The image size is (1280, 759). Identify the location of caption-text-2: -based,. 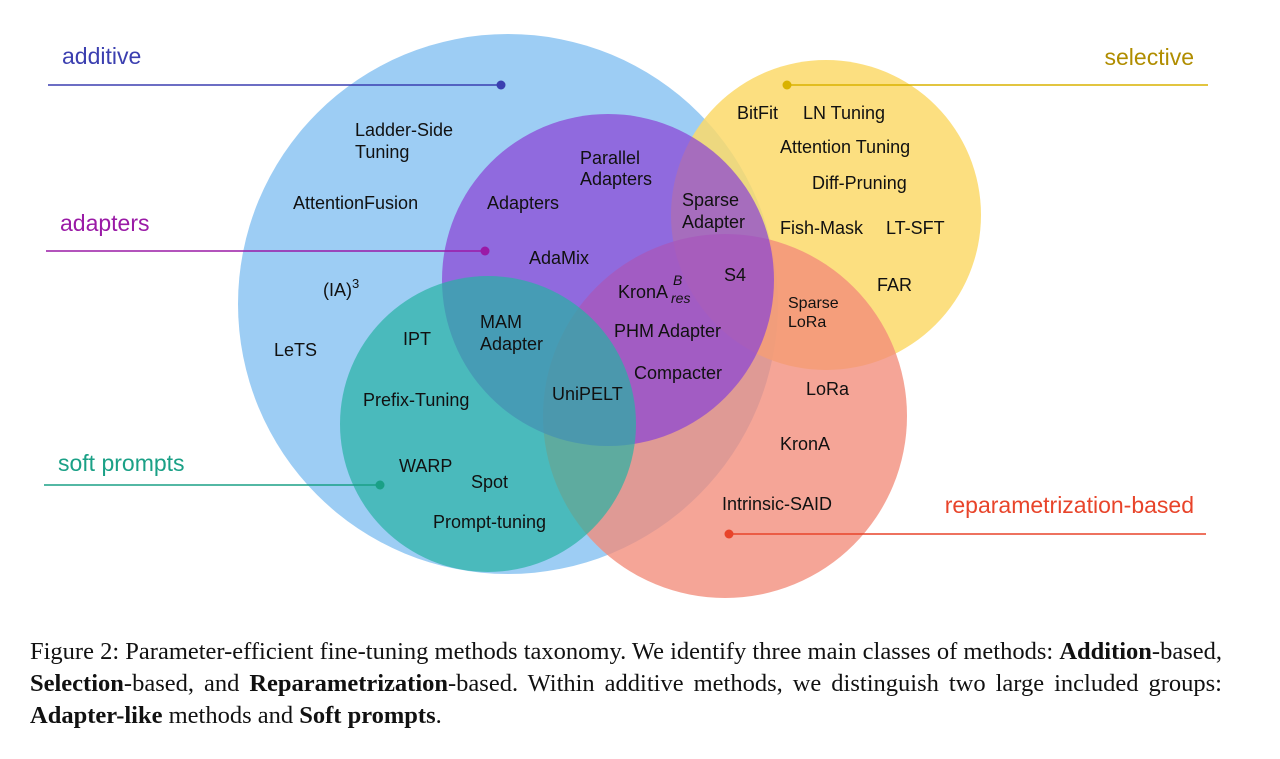
(1186, 651).